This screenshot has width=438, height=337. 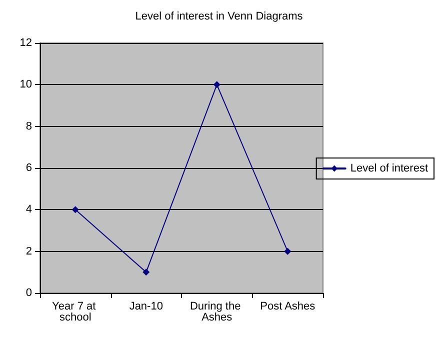 What do you see at coordinates (29, 210) in the screenshot?
I see `y-tick-label: 4` at bounding box center [29, 210].